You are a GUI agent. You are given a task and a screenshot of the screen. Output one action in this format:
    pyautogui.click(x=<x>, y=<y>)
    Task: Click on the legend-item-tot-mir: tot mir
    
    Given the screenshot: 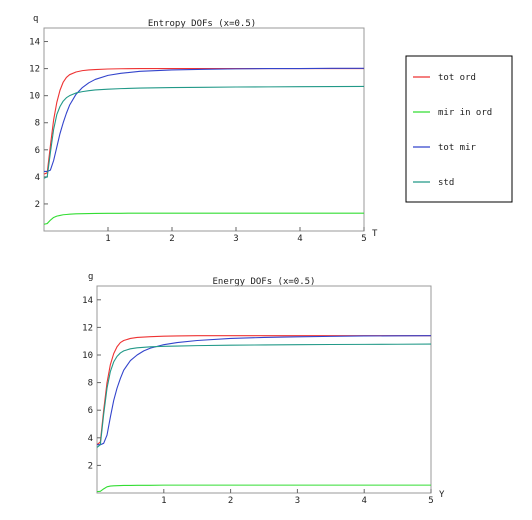 What is the action you would take?
    pyautogui.click(x=445, y=148)
    